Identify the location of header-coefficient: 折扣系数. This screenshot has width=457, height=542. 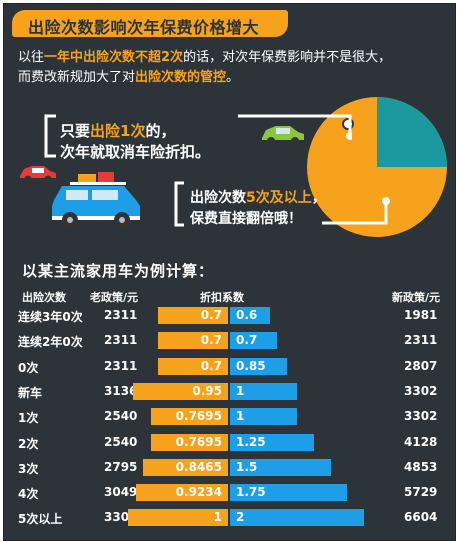
(222, 297).